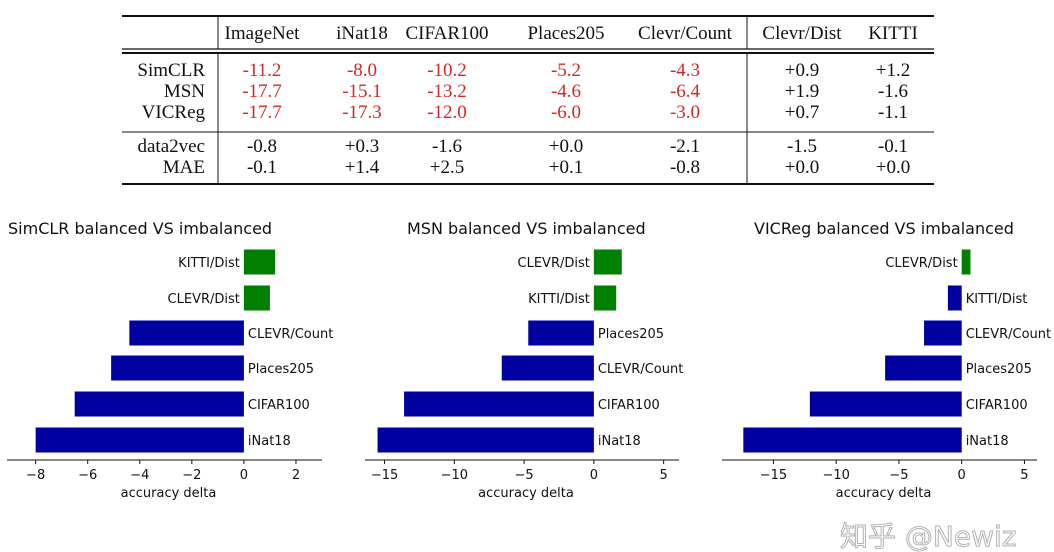  Describe the element at coordinates (362, 70) in the screenshot. I see `table-cell: -8.0` at that location.